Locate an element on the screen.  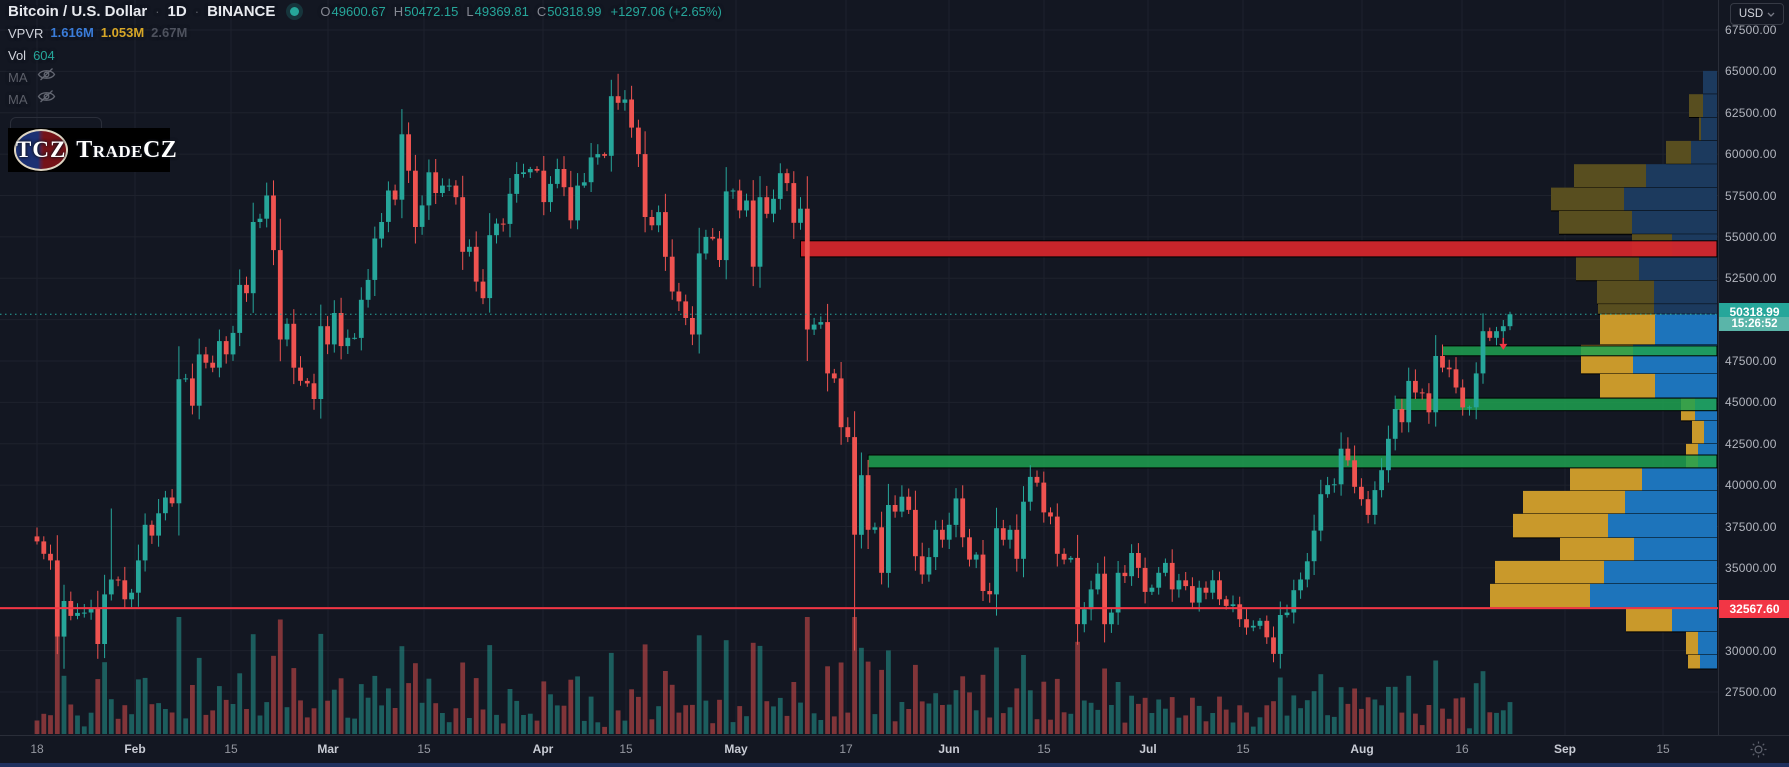
timeframe-label: 1D is located at coordinates (177, 11).